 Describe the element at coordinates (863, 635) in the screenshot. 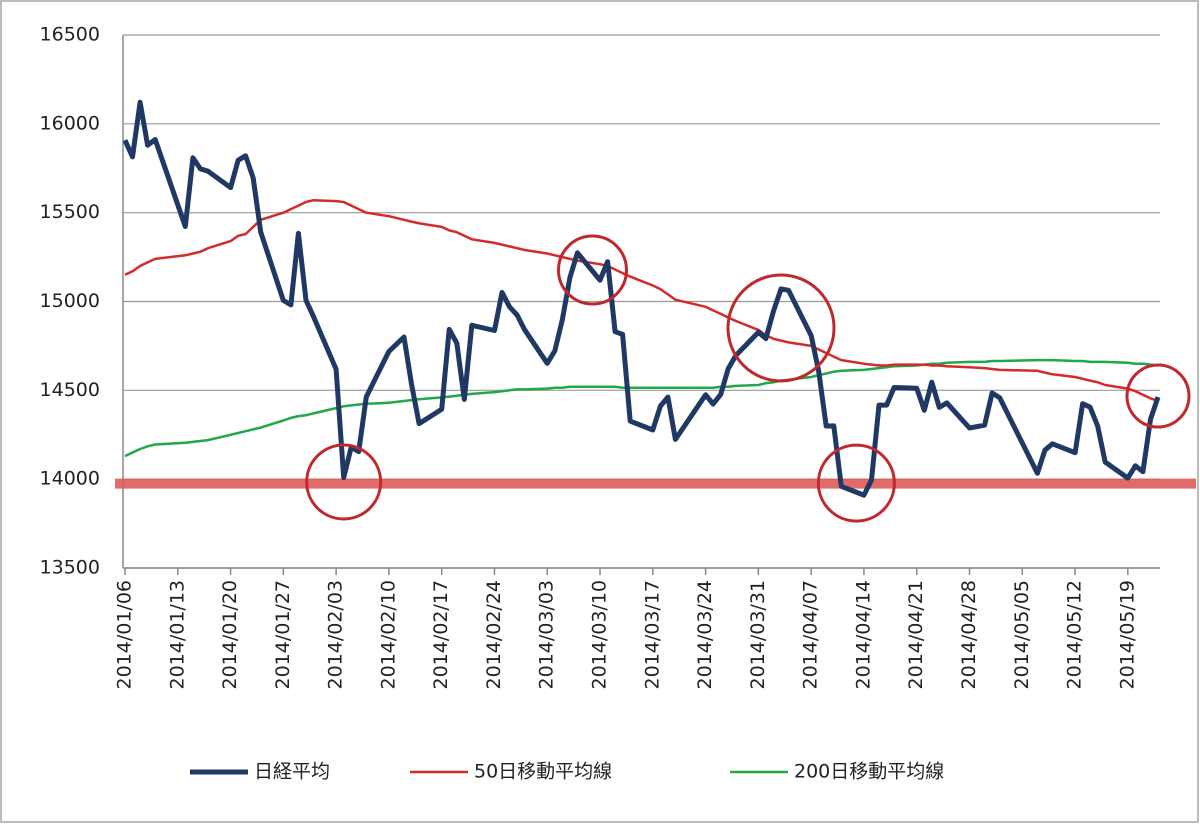

I see `x-tick-label: 2014/04/14` at that location.